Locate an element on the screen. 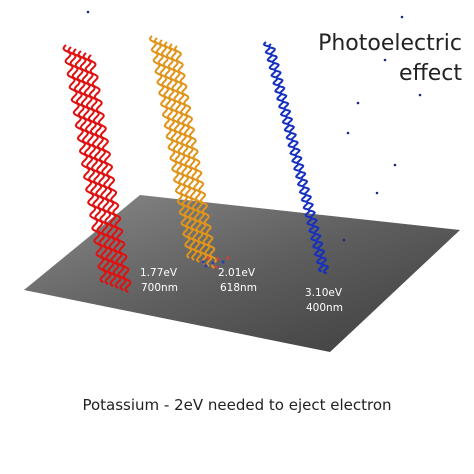 The width and height of the screenshot is (474, 474). energy-label: 2.01eV is located at coordinates (237, 273).